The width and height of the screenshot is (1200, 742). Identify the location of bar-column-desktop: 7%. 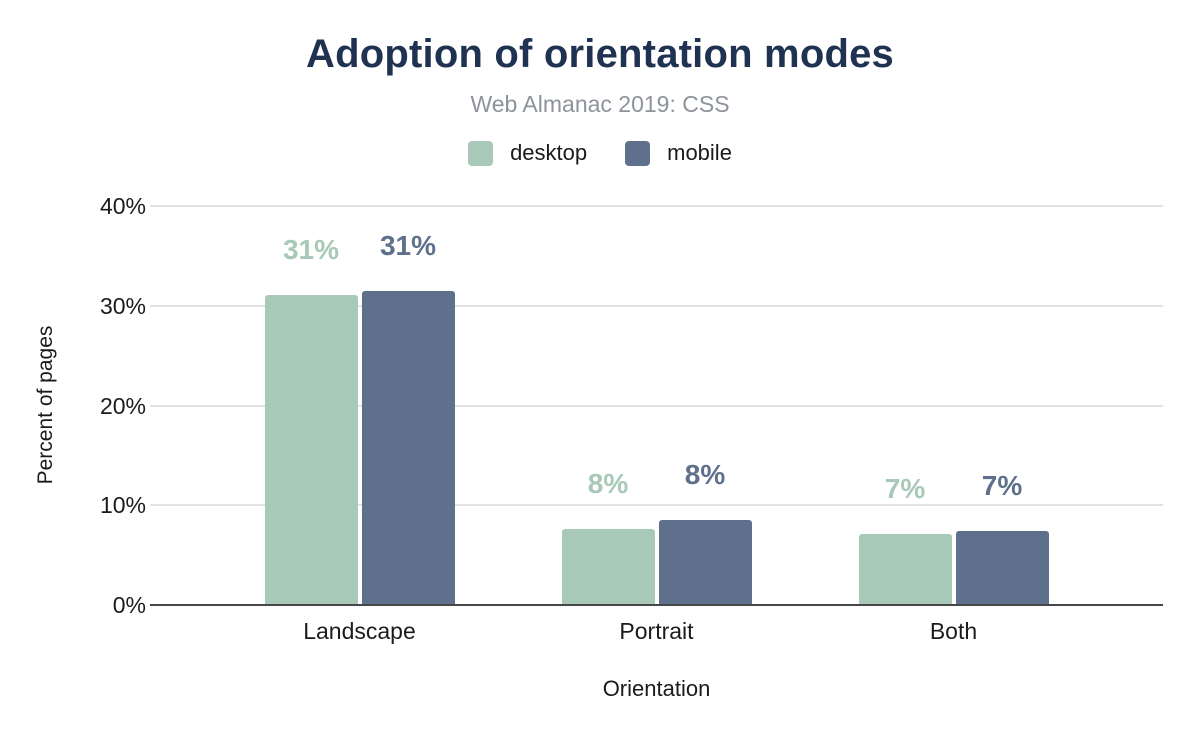
(905, 538).